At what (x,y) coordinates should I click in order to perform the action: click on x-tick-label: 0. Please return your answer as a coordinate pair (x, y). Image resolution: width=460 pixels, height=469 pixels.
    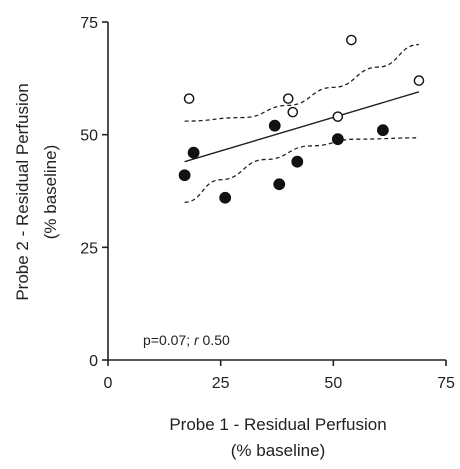
    Looking at the image, I should click on (108, 383).